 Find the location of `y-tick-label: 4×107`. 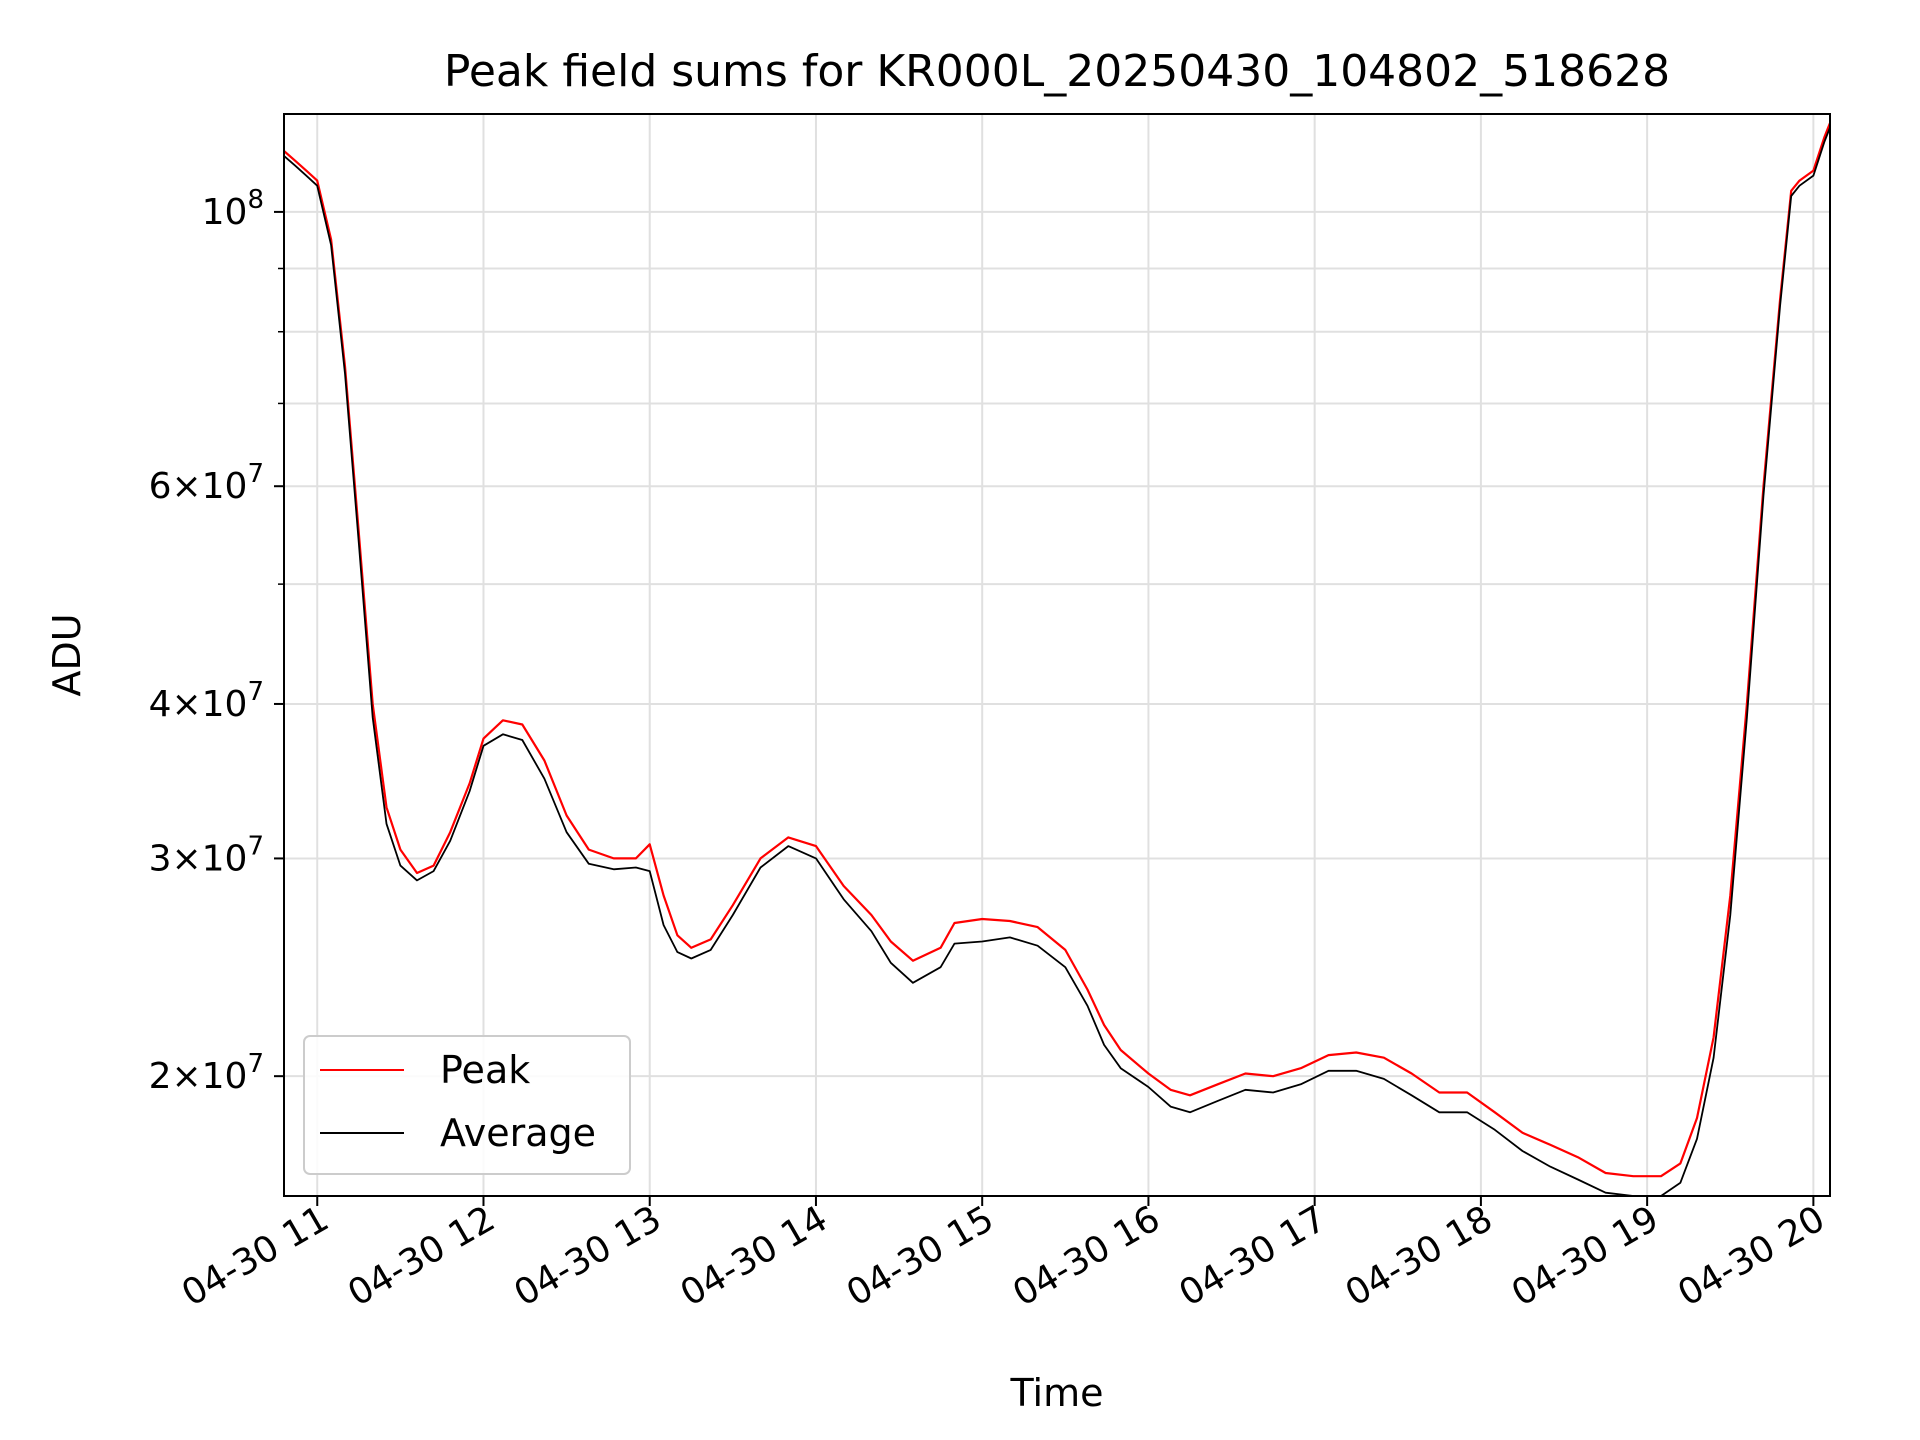

y-tick-label: 4×107 is located at coordinates (206, 701).